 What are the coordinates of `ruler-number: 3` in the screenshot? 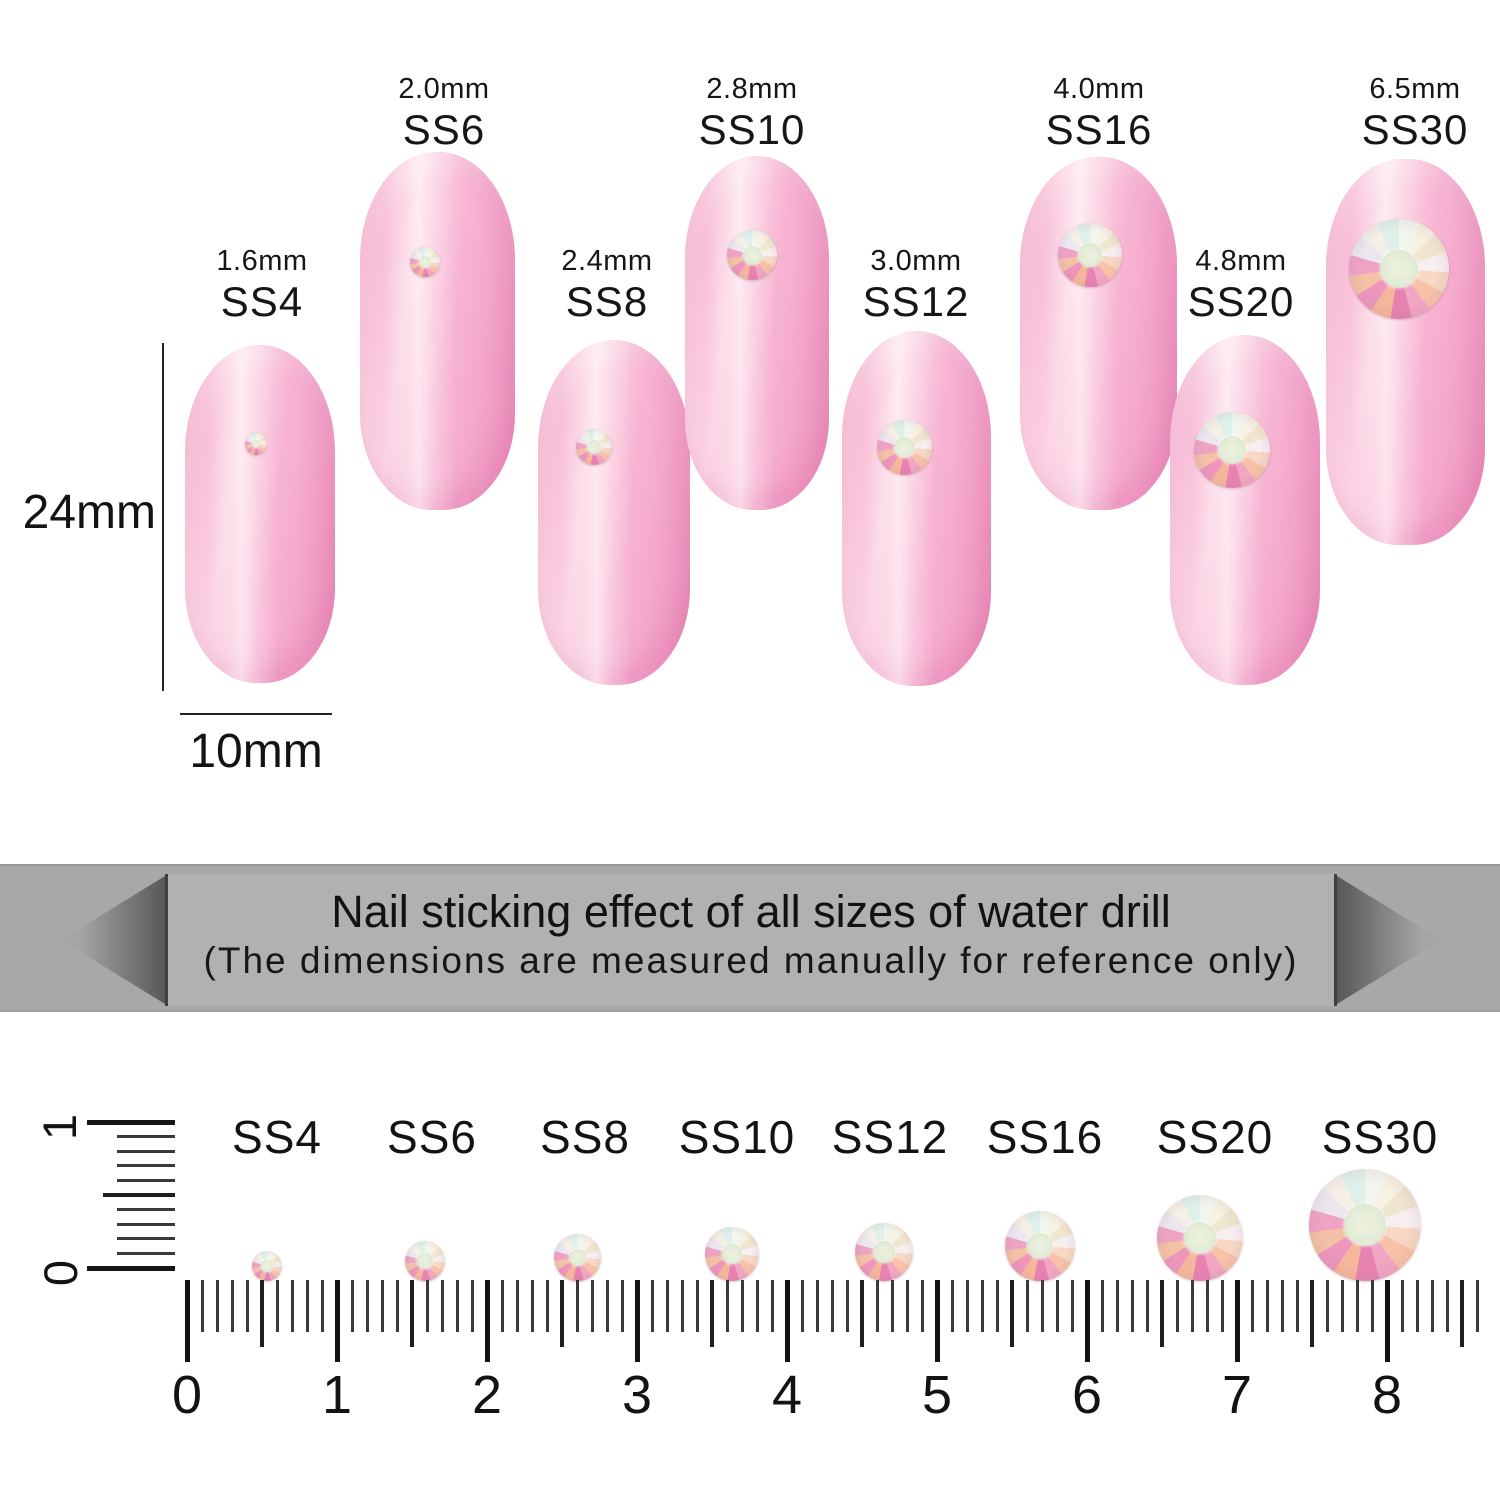 It's located at (637, 1395).